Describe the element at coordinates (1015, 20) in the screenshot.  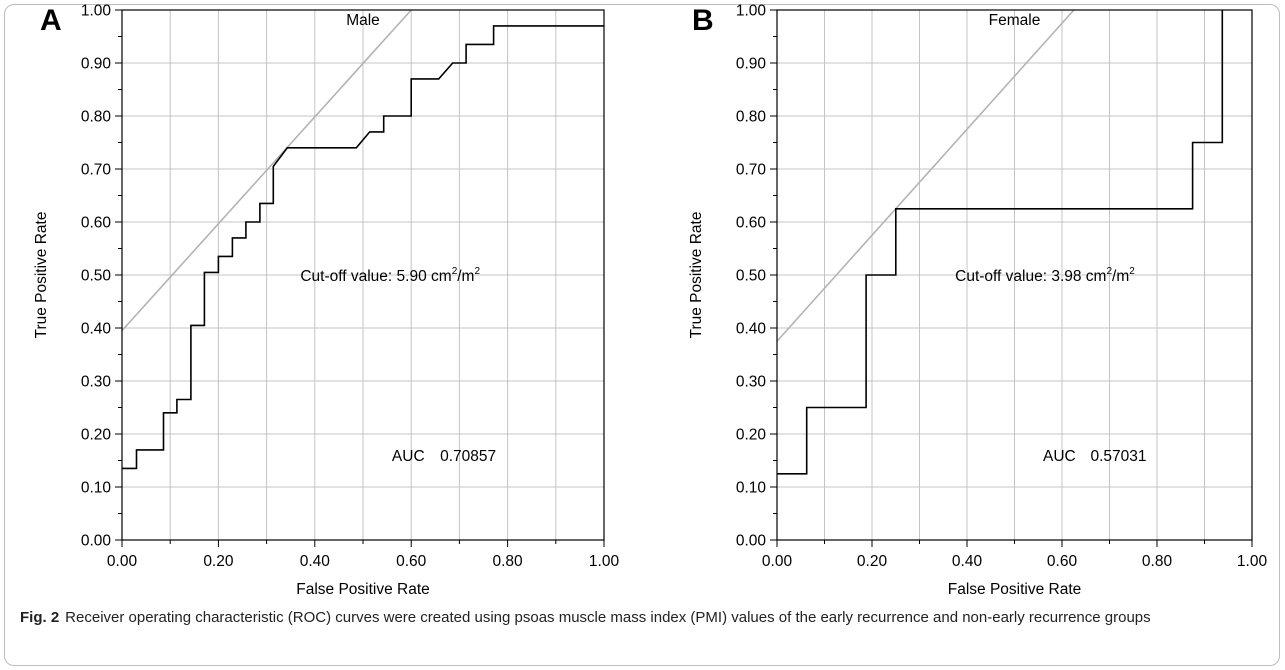
I see `chart-title: Female` at that location.